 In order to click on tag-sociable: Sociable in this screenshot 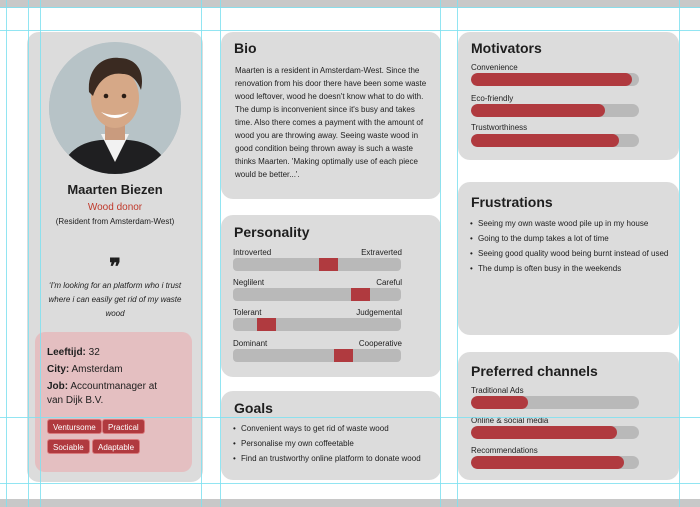, I will do `click(68, 446)`.